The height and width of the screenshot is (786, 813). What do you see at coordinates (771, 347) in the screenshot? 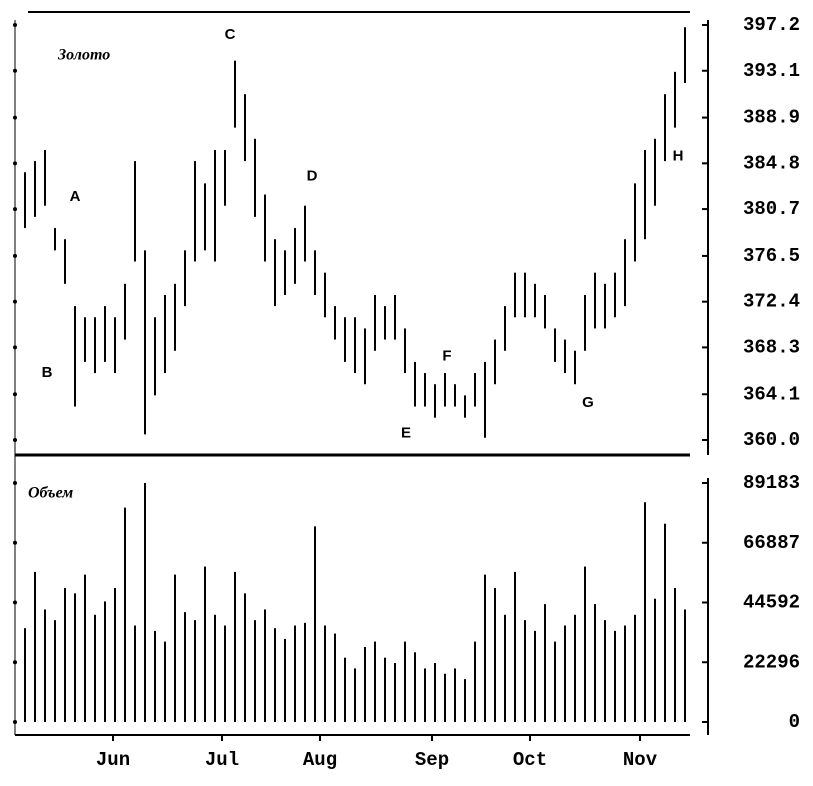
I see `y-tick-label: 368.3` at bounding box center [771, 347].